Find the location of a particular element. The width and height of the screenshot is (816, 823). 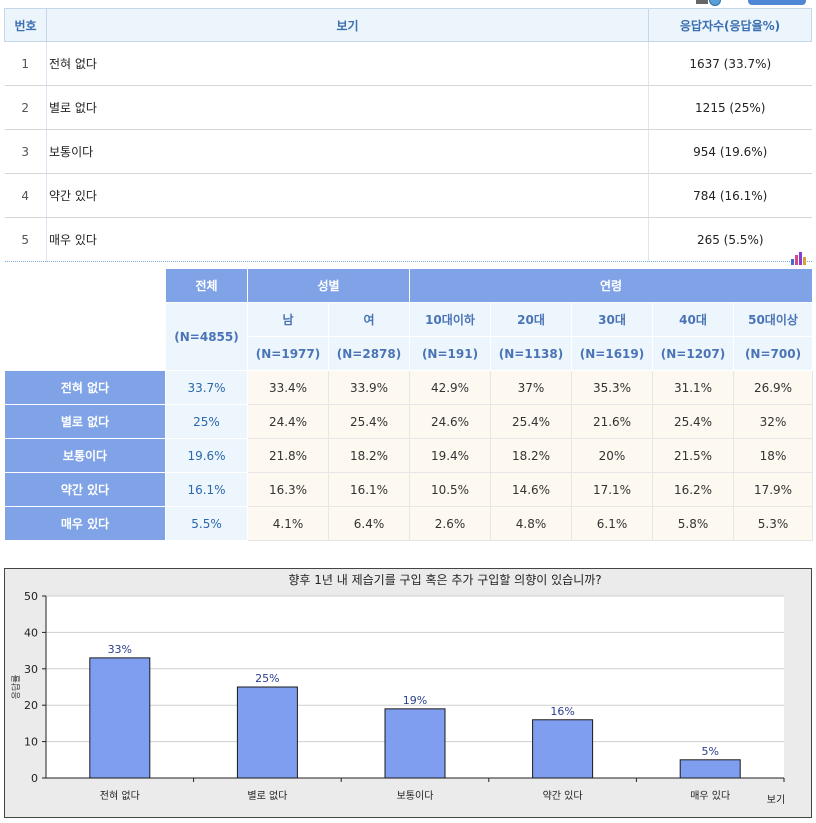

cell-value: 17.1% is located at coordinates (612, 489).